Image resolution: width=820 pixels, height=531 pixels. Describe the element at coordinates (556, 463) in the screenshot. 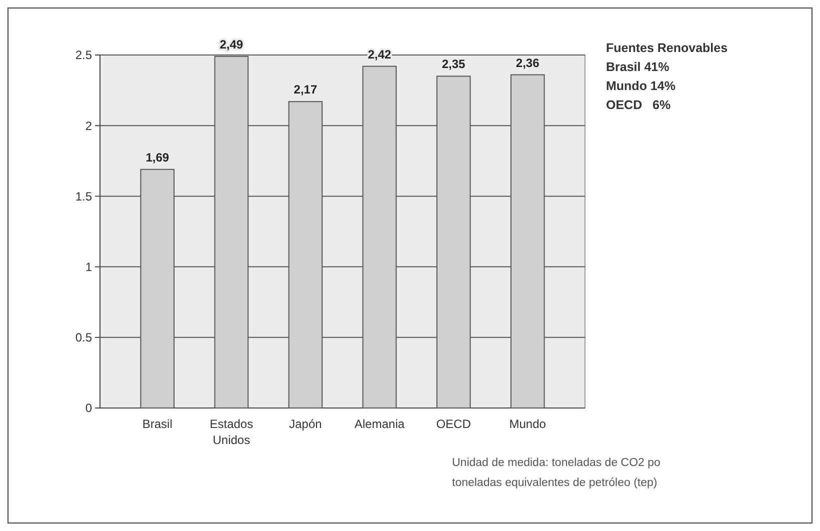

I see `text: Unidad de medida: toneladas de CO2 po` at that location.